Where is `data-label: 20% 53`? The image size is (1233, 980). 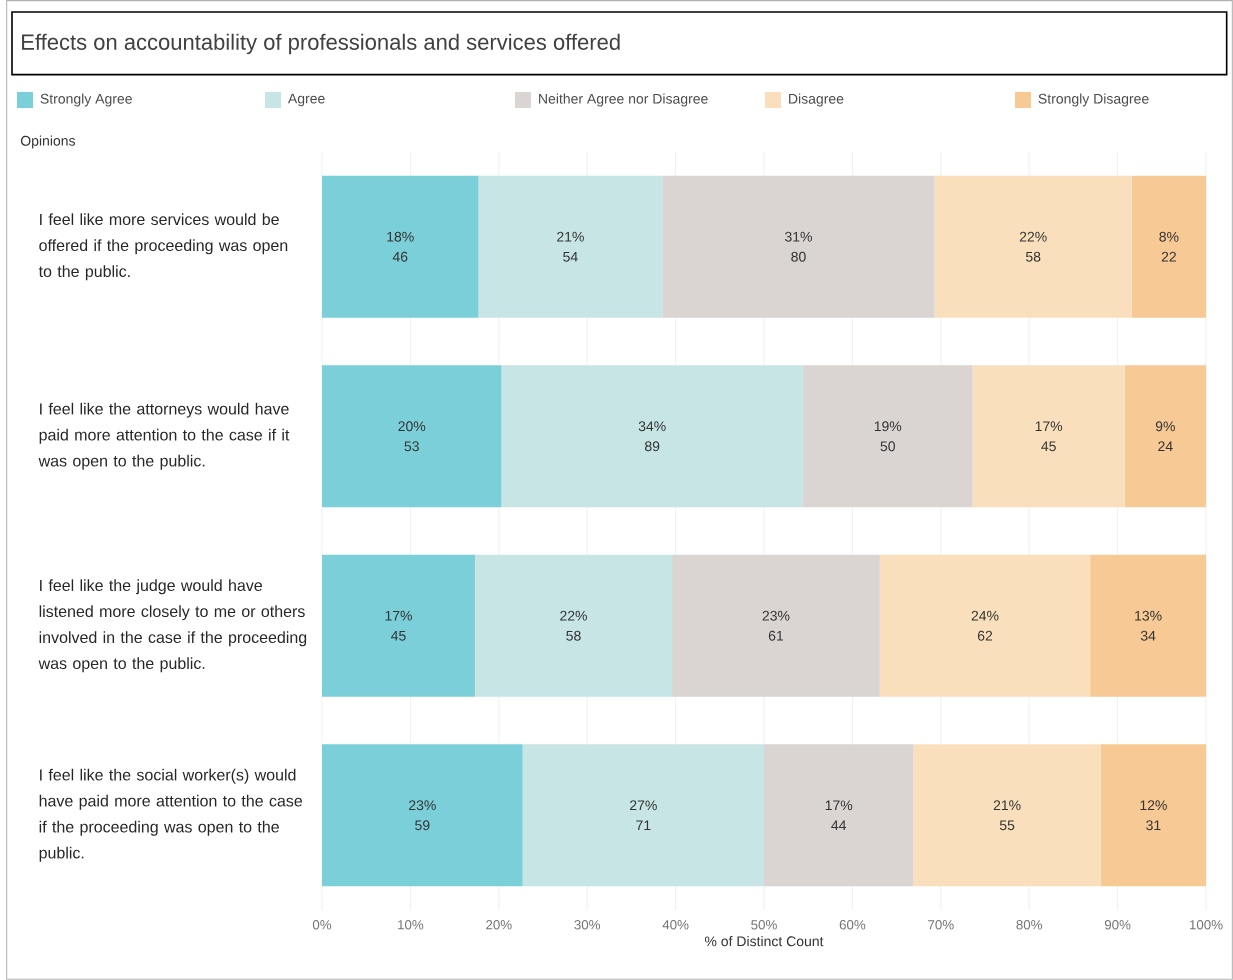
data-label: 20% 53 is located at coordinates (412, 436).